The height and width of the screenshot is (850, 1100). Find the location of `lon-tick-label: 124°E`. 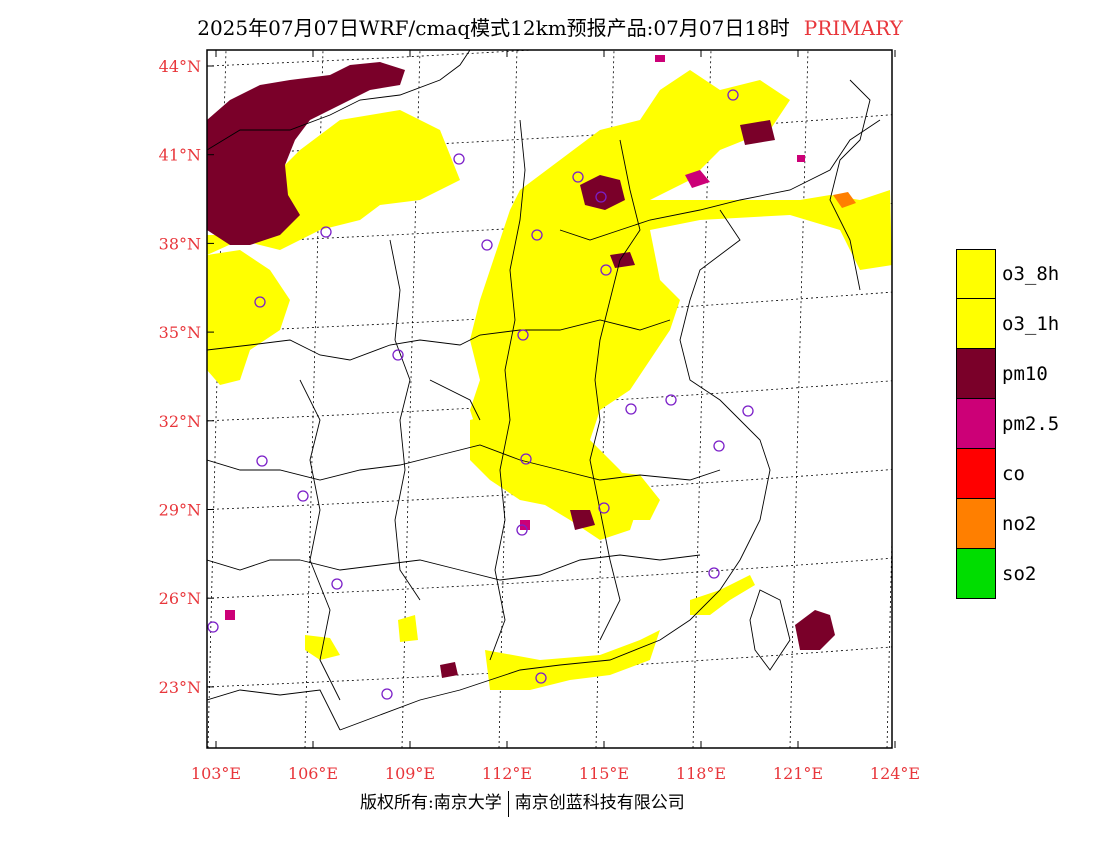

lon-tick-label: 124°E is located at coordinates (895, 773).